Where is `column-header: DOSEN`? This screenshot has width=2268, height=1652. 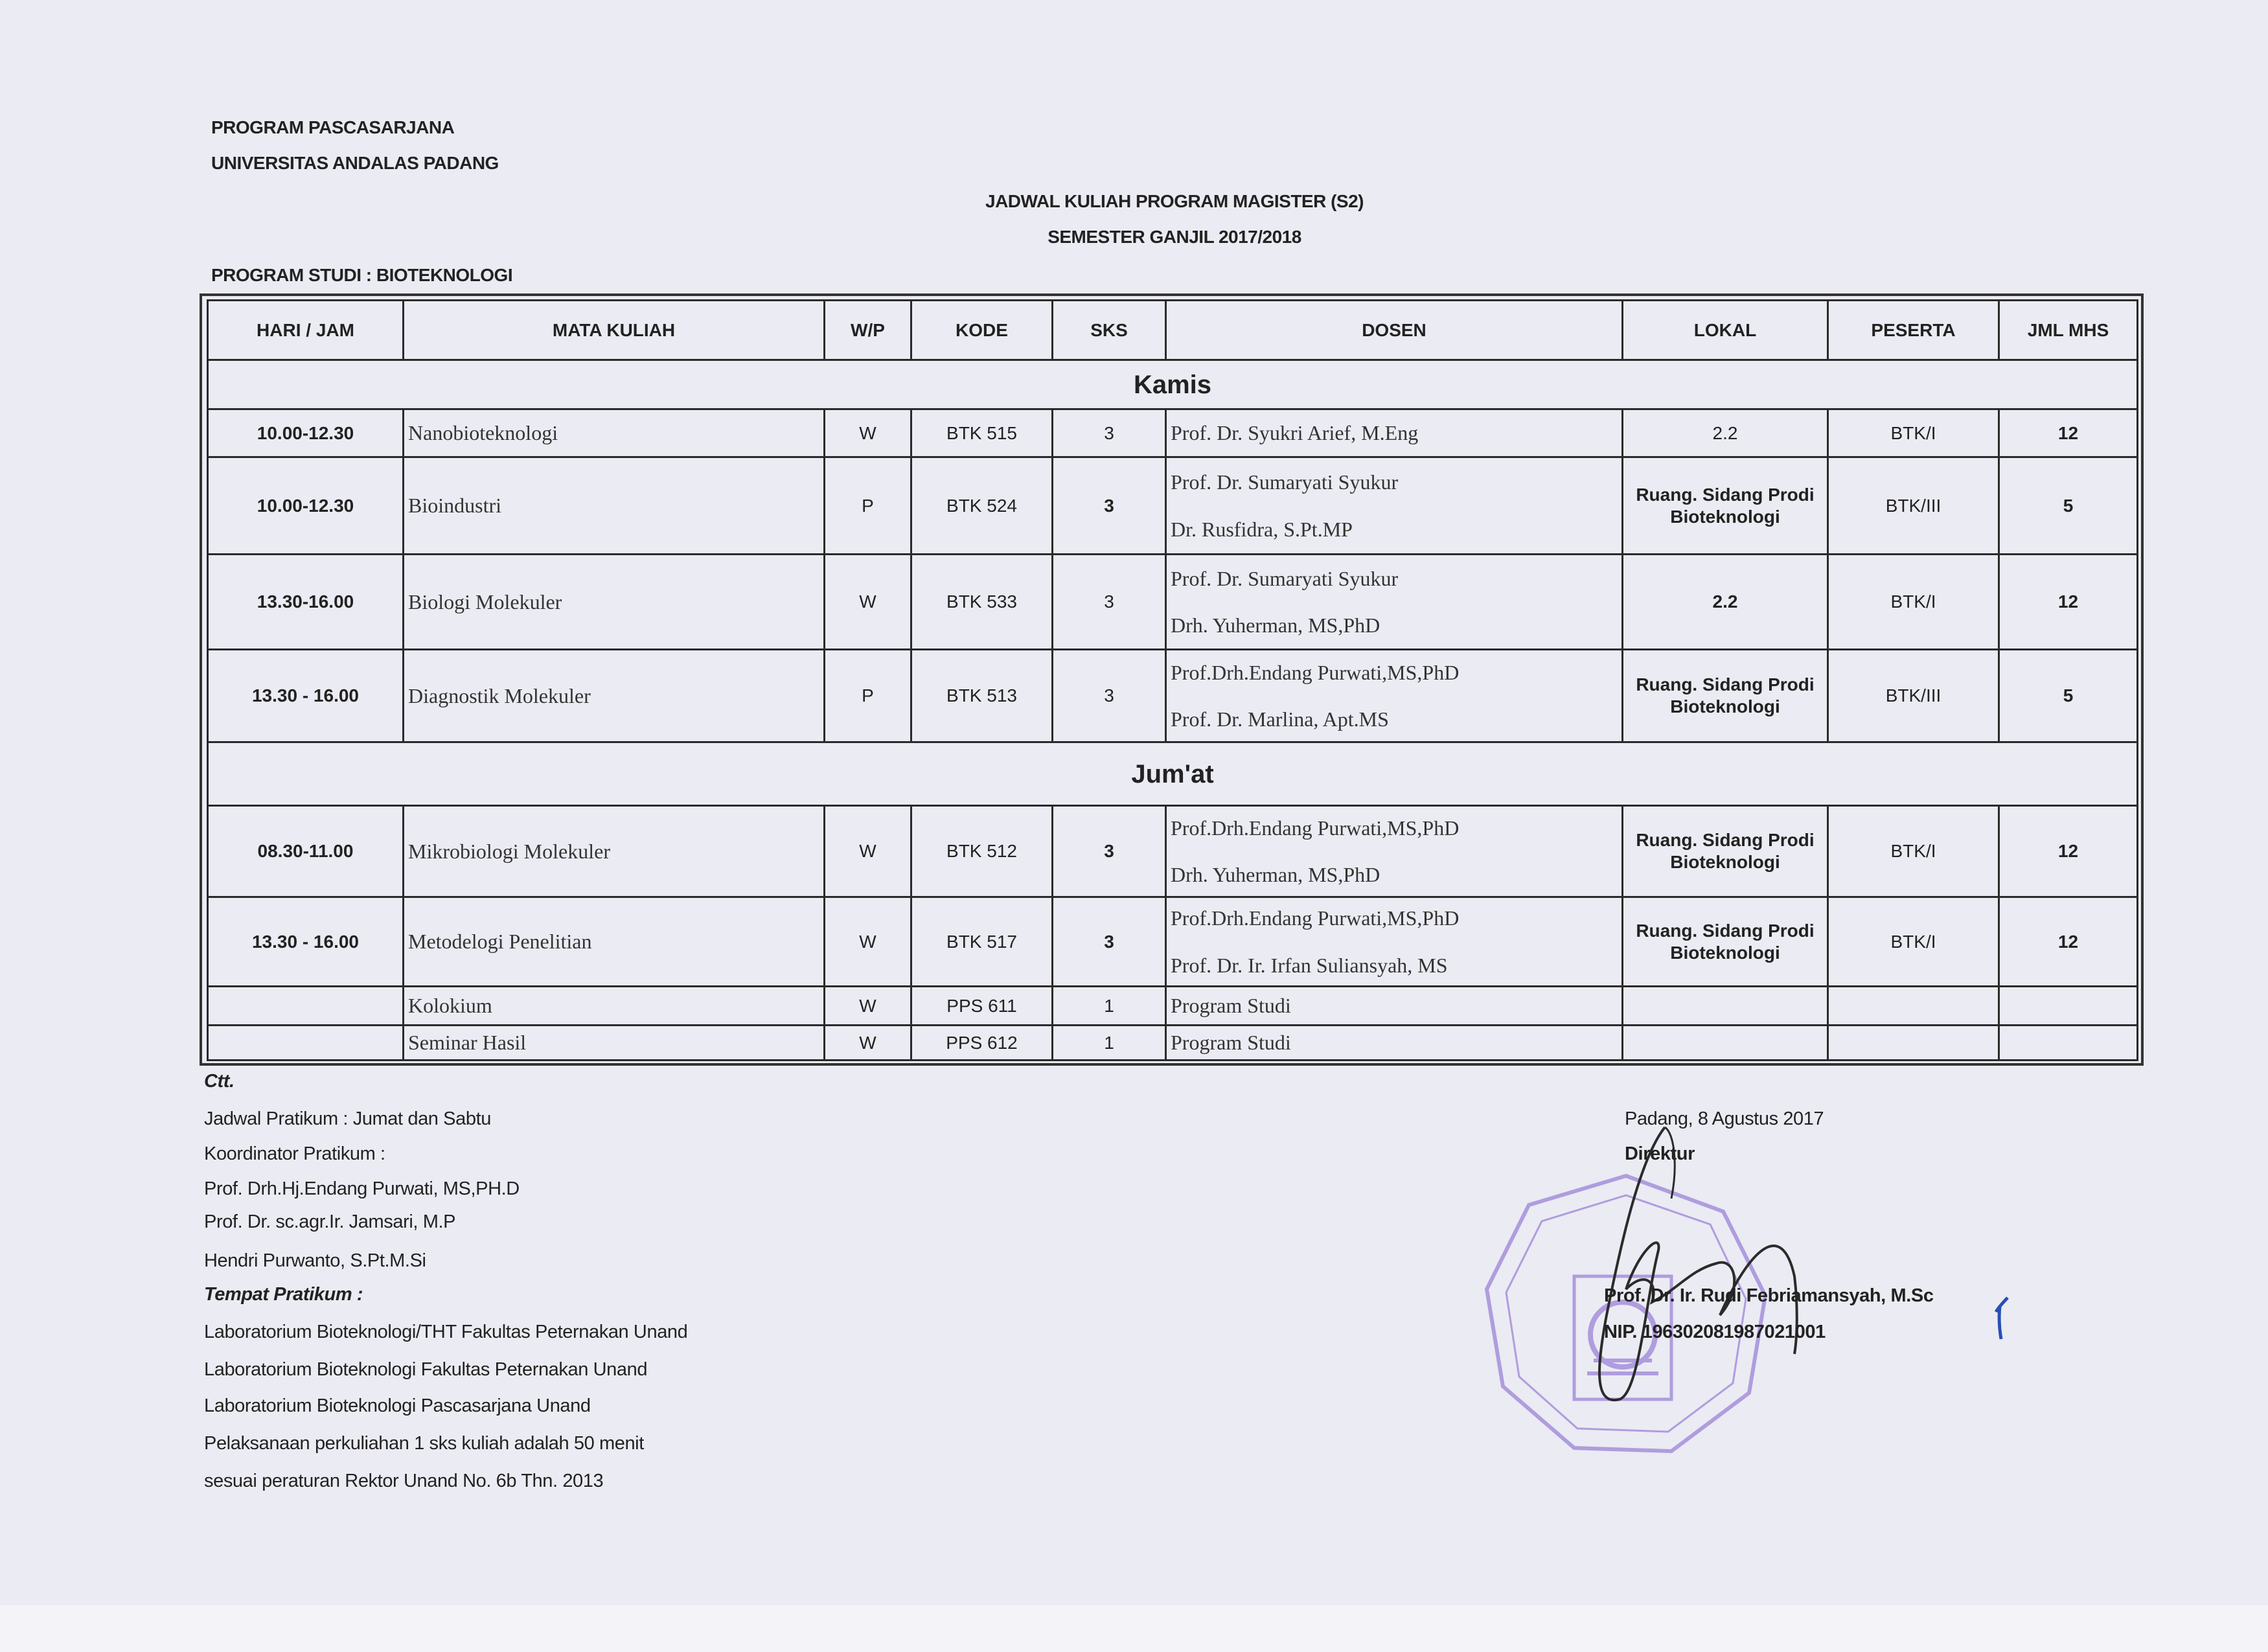
column-header: DOSEN is located at coordinates (1394, 330).